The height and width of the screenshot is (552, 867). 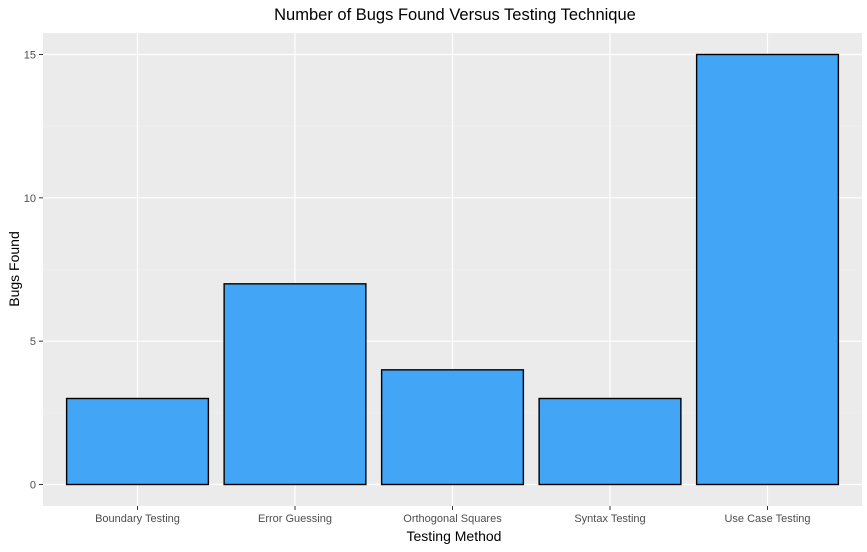 What do you see at coordinates (452, 427) in the screenshot?
I see `bar-orthogonal-squares` at bounding box center [452, 427].